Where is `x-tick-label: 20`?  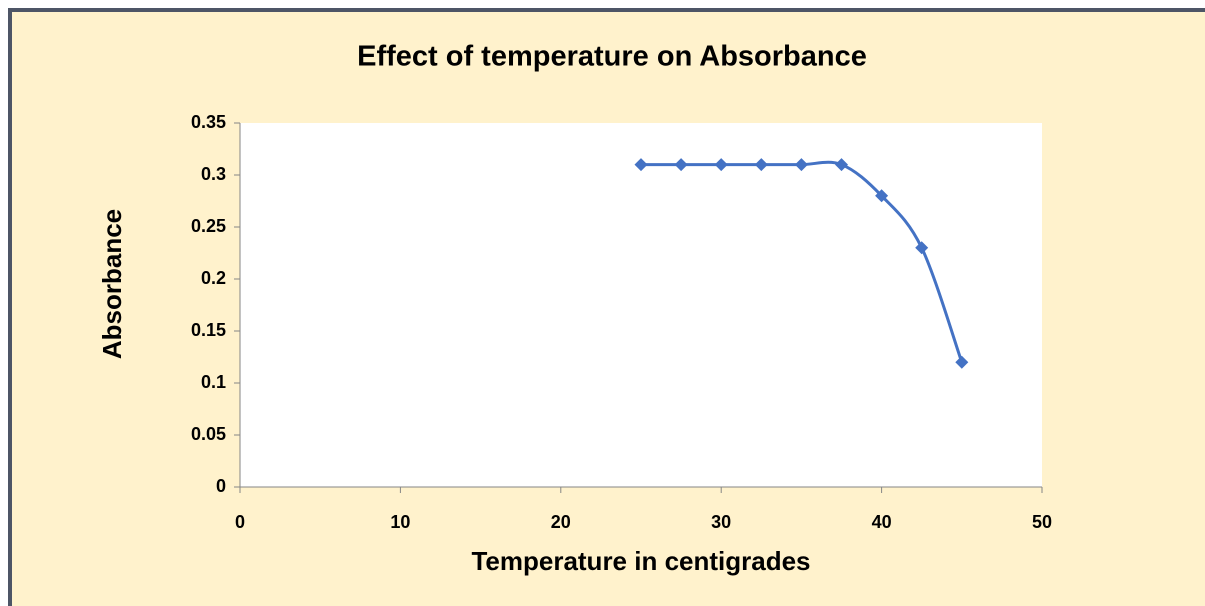 x-tick-label: 20 is located at coordinates (561, 522).